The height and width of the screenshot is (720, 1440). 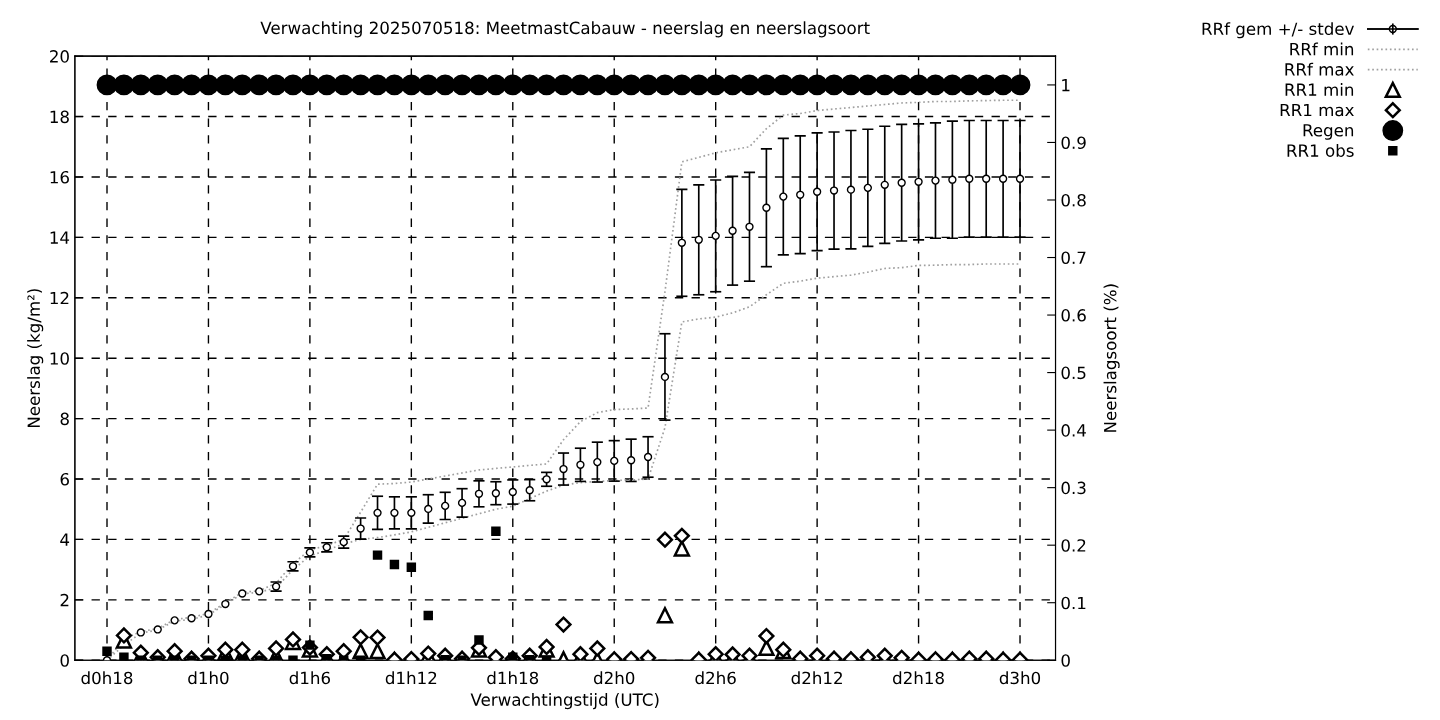 What do you see at coordinates (59, 117) in the screenshot?
I see `y-tick-label: 18` at bounding box center [59, 117].